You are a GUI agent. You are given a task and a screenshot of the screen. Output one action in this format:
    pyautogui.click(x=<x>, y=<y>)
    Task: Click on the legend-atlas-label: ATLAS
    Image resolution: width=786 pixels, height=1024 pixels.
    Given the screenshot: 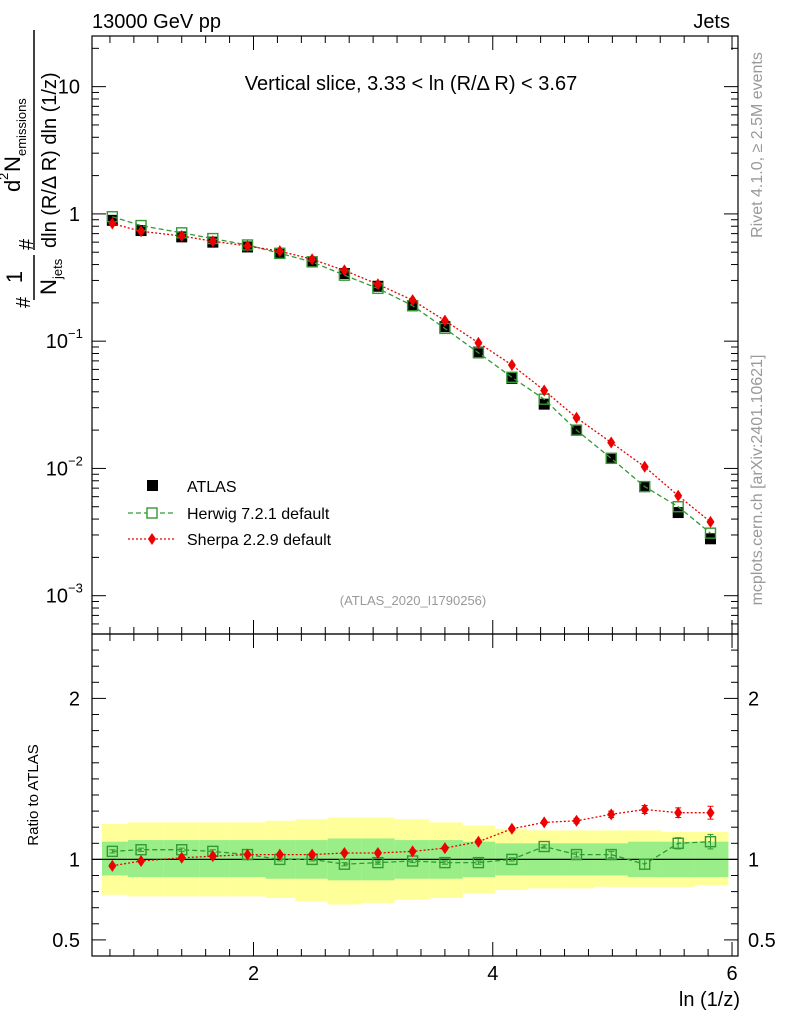 What is the action you would take?
    pyautogui.click(x=212, y=487)
    